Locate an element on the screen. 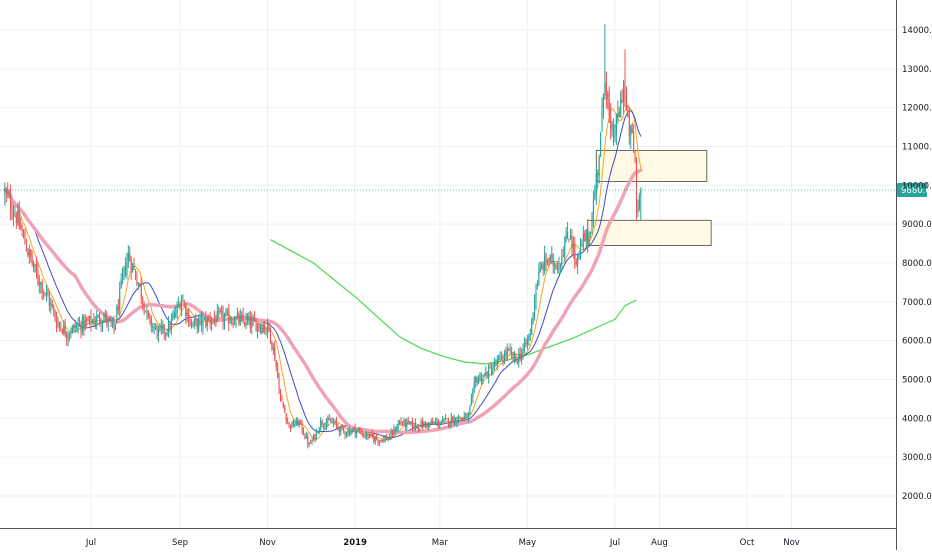  x-tick-label: 2019 is located at coordinates (355, 543).